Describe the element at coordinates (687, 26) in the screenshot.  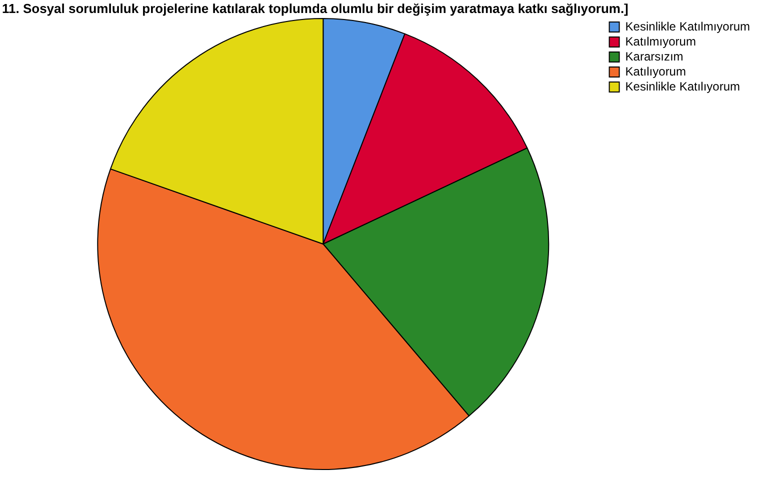
I see `legend-label: Kesinlikle Katılmıyorum` at that location.